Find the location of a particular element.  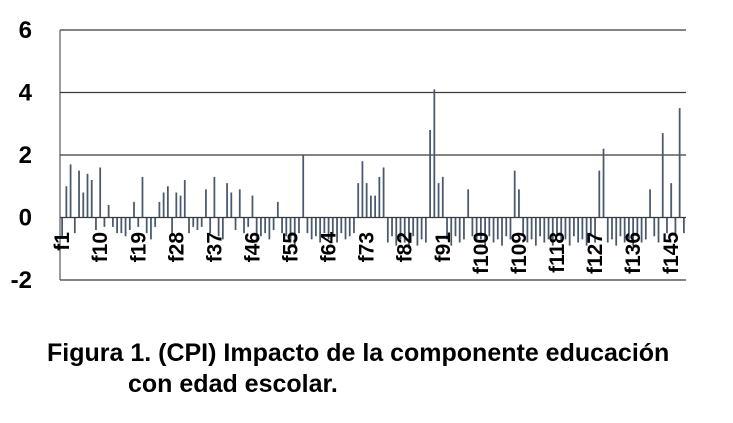

y-tick-label: 0 is located at coordinates (25, 218).